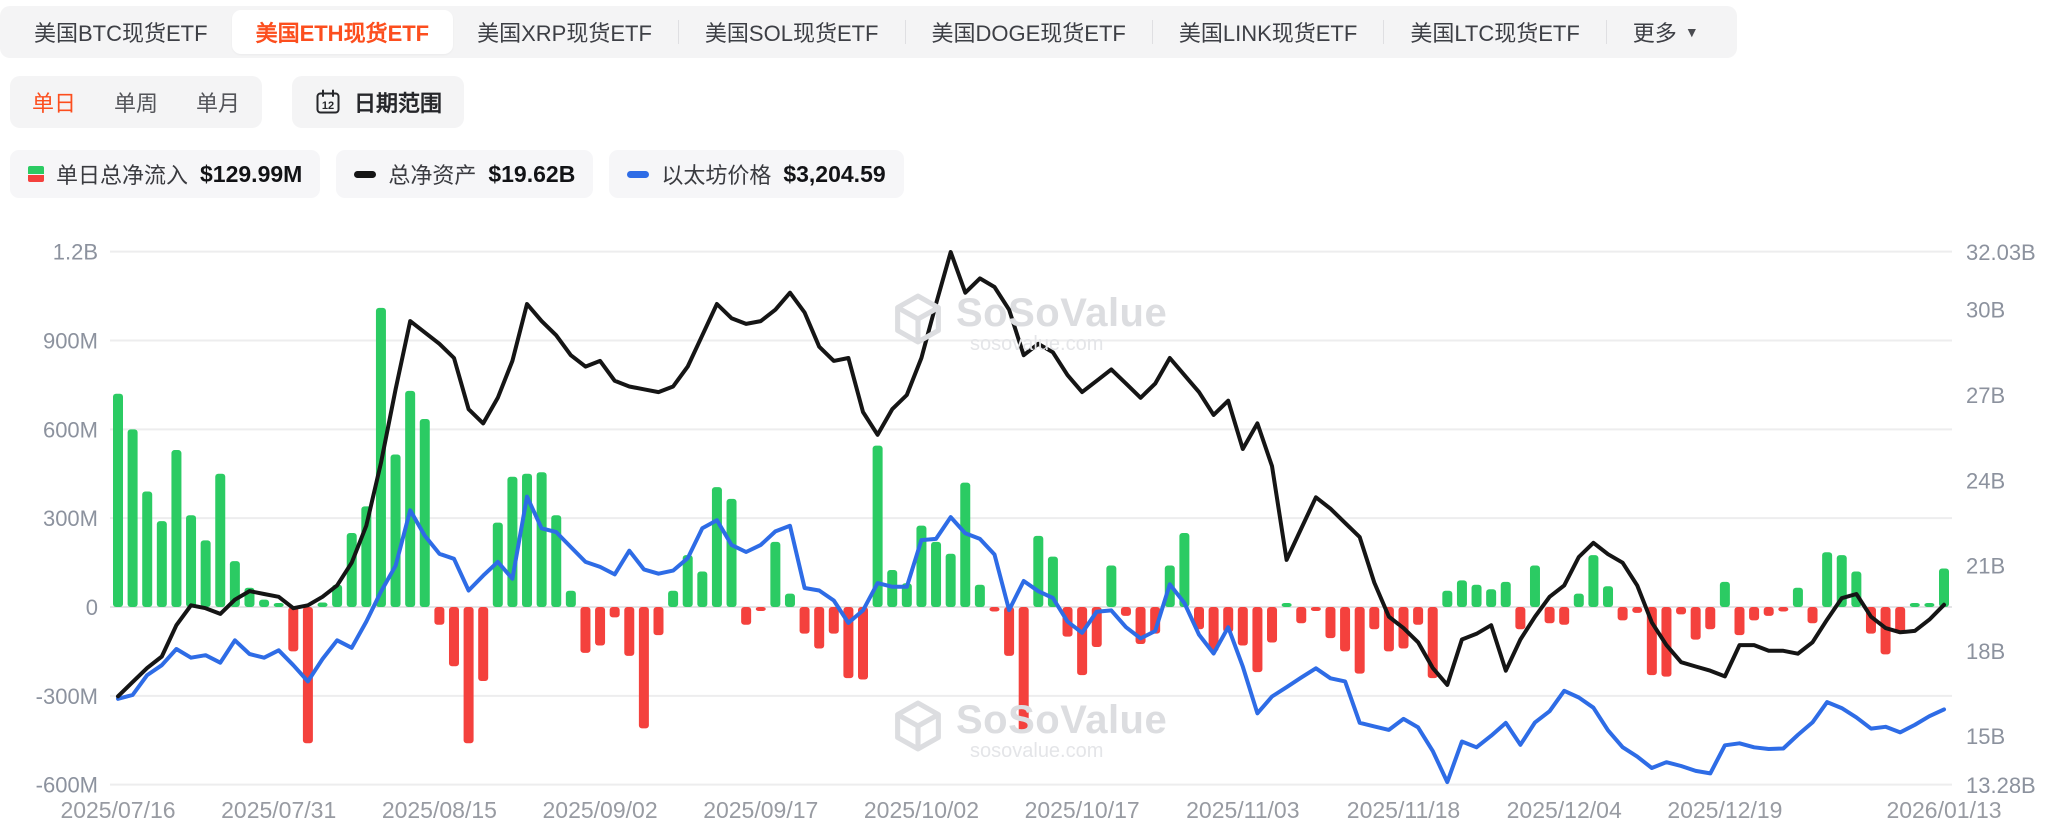 The image size is (2048, 833). Describe the element at coordinates (218, 103) in the screenshot. I see `period-option-单月: 单月` at that location.